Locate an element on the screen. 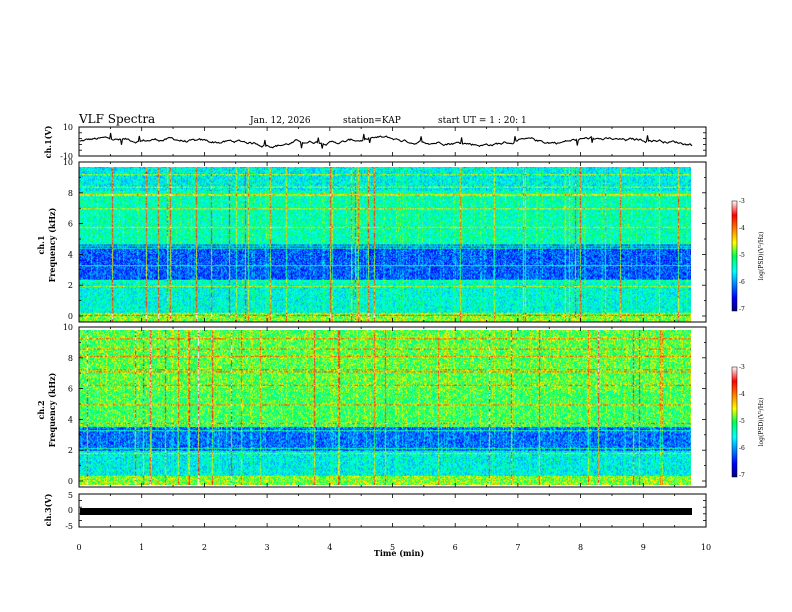 Image resolution: width=792 pixels, height=612 pixels. ch1-spectrogram-channel-label: ch.1 is located at coordinates (41, 244).